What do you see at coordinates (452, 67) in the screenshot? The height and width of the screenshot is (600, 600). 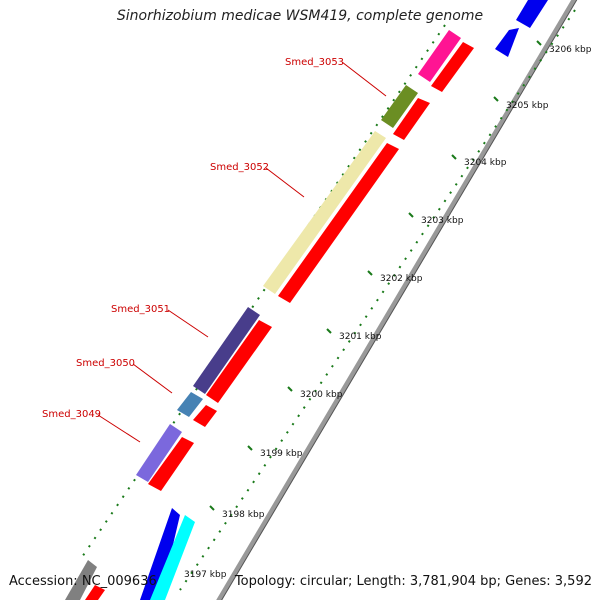 I see `cds-3053-next` at bounding box center [452, 67].